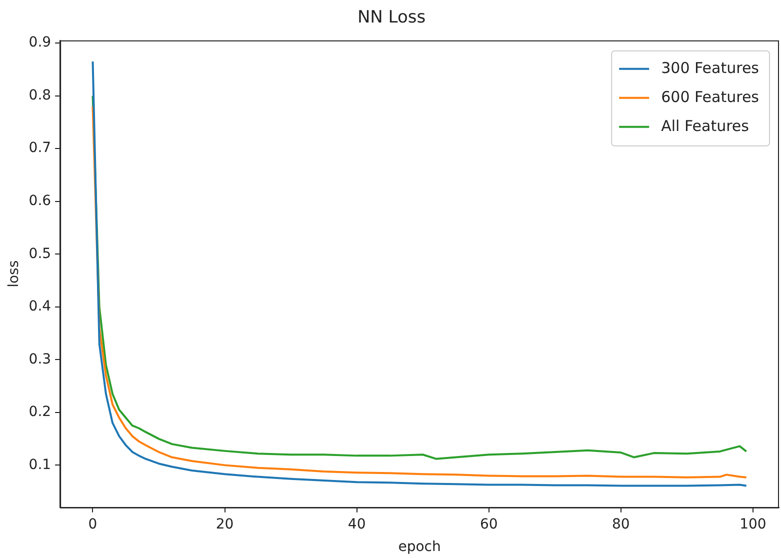 The image size is (781, 558). Describe the element at coordinates (489, 524) in the screenshot. I see `x-tick-label: 60` at that location.